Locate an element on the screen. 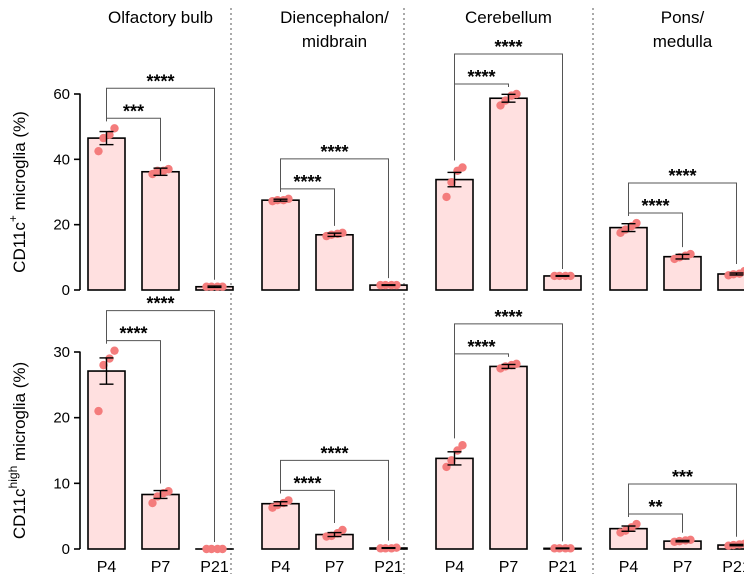 This screenshot has width=744, height=578. y-tick-label: 60 is located at coordinates (61, 94).